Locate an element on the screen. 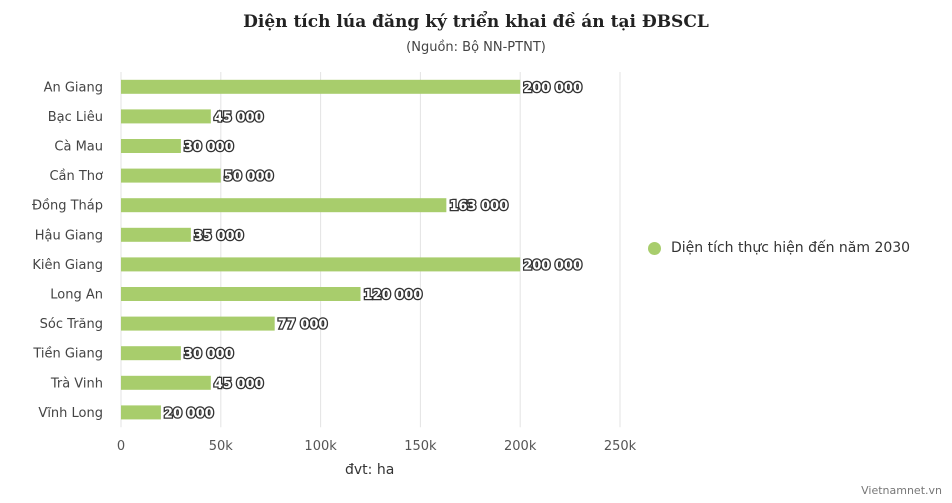  data-label: 20 000 is located at coordinates (189, 413).